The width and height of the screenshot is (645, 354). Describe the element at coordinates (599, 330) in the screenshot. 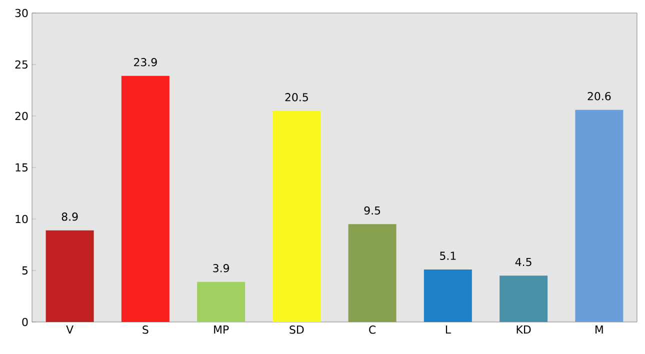

I see `x-tick-label: M` at that location.